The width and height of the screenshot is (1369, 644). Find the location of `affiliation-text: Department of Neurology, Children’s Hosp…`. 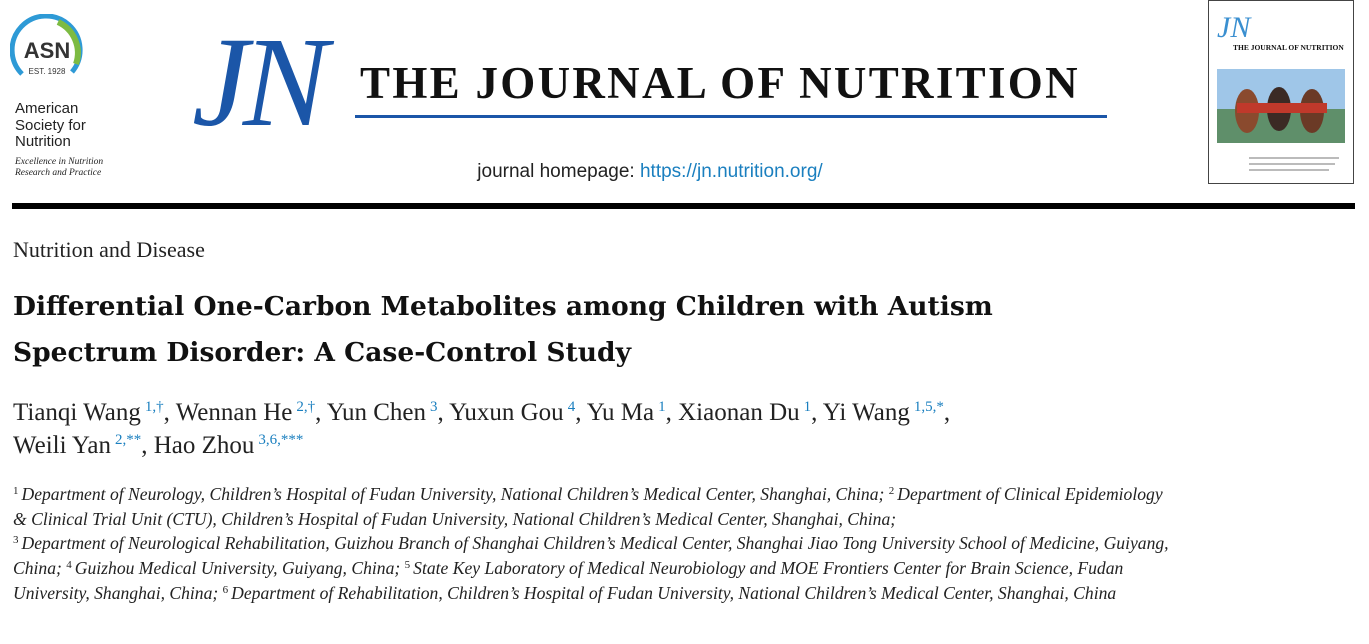

affiliation-text: Department of Neurology, Children’s Hosp… is located at coordinates (453, 494).